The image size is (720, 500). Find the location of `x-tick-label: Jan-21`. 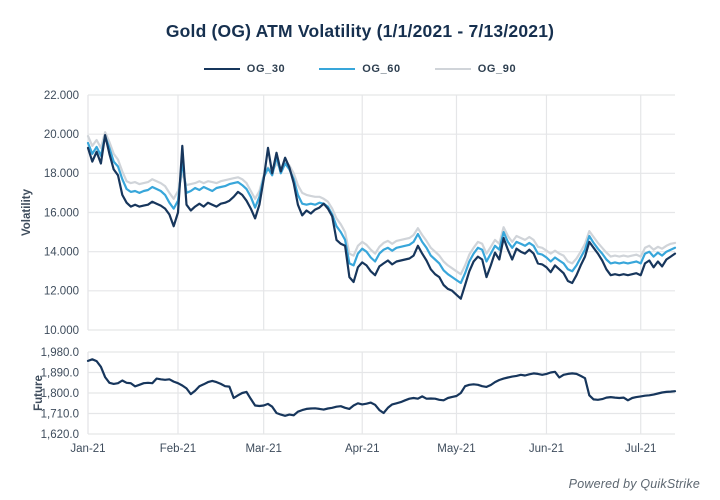

x-tick-label: Jan-21 is located at coordinates (87, 449).